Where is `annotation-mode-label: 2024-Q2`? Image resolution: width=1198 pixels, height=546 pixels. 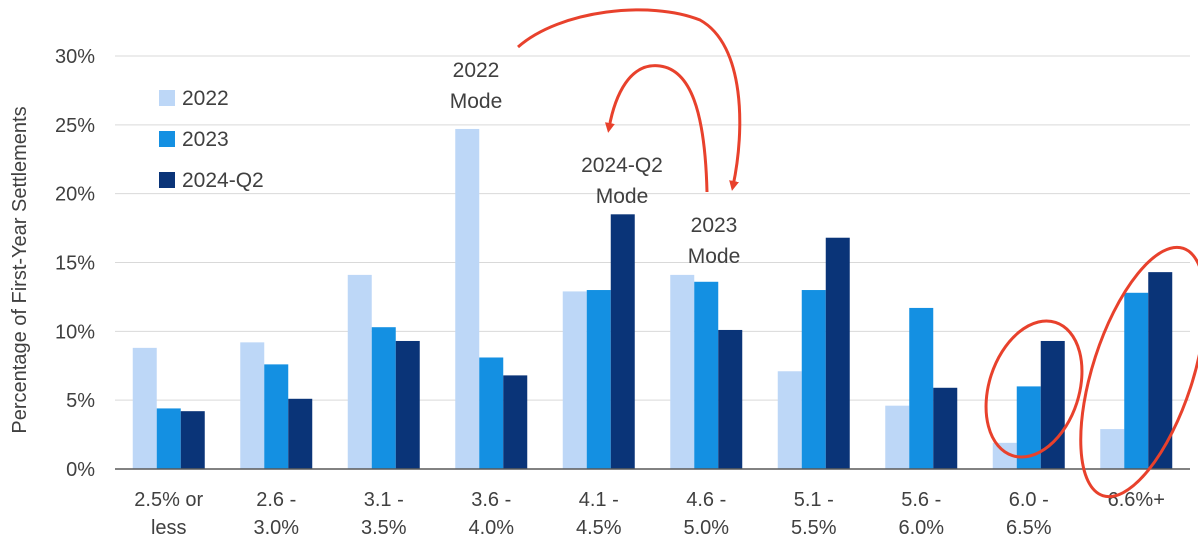 annotation-mode-label: 2024-Q2 is located at coordinates (622, 165).